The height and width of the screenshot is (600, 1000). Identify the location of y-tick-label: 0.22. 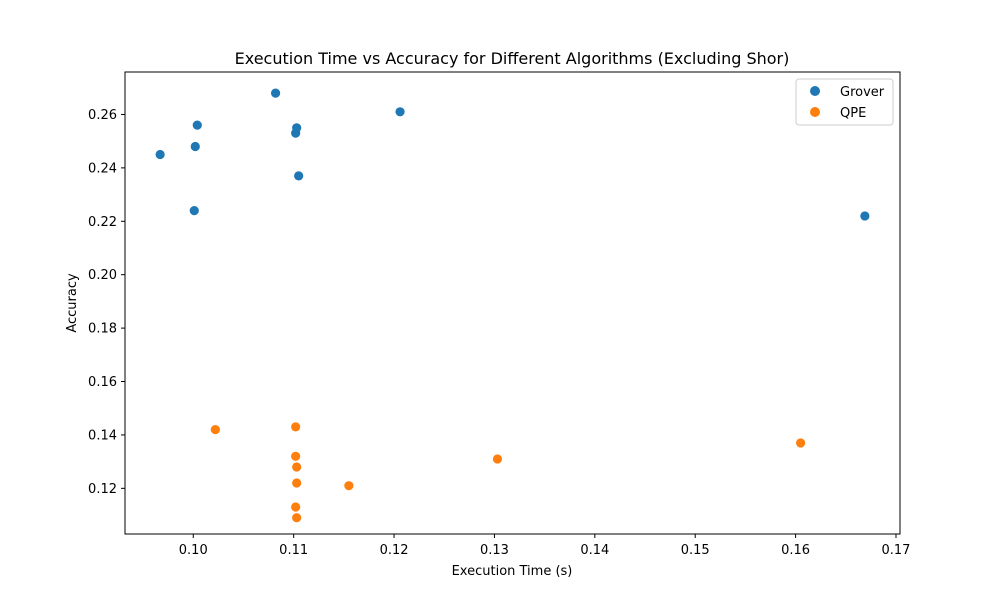
(102, 222).